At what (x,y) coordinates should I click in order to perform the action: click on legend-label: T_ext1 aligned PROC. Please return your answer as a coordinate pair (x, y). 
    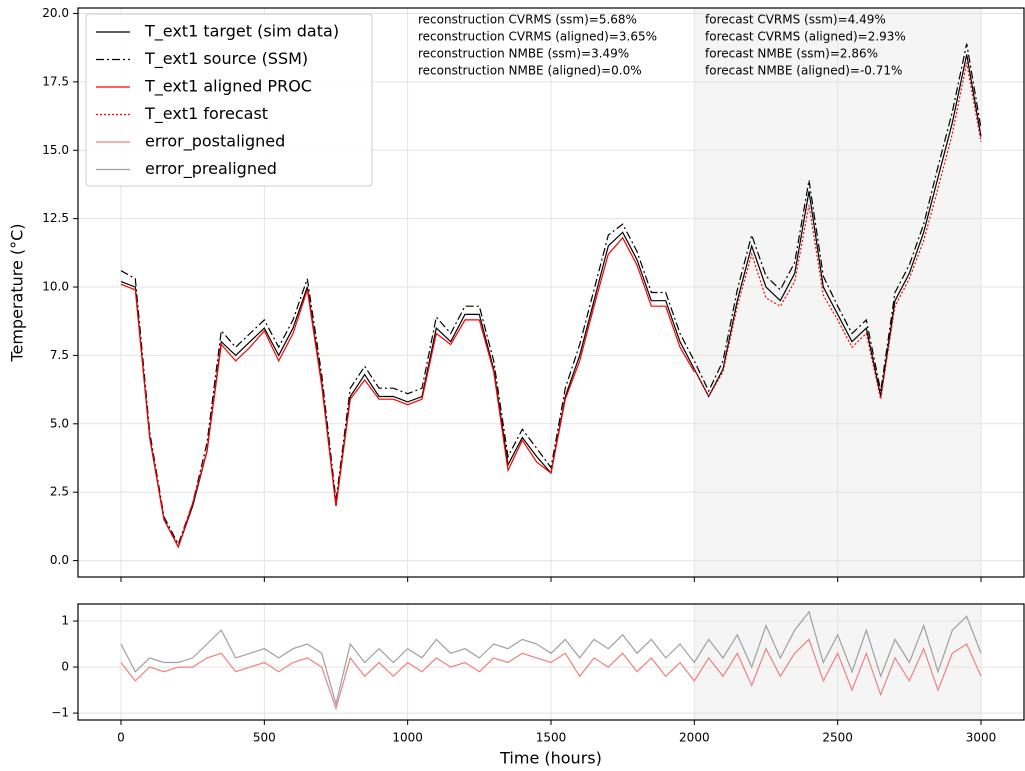
    Looking at the image, I should click on (228, 87).